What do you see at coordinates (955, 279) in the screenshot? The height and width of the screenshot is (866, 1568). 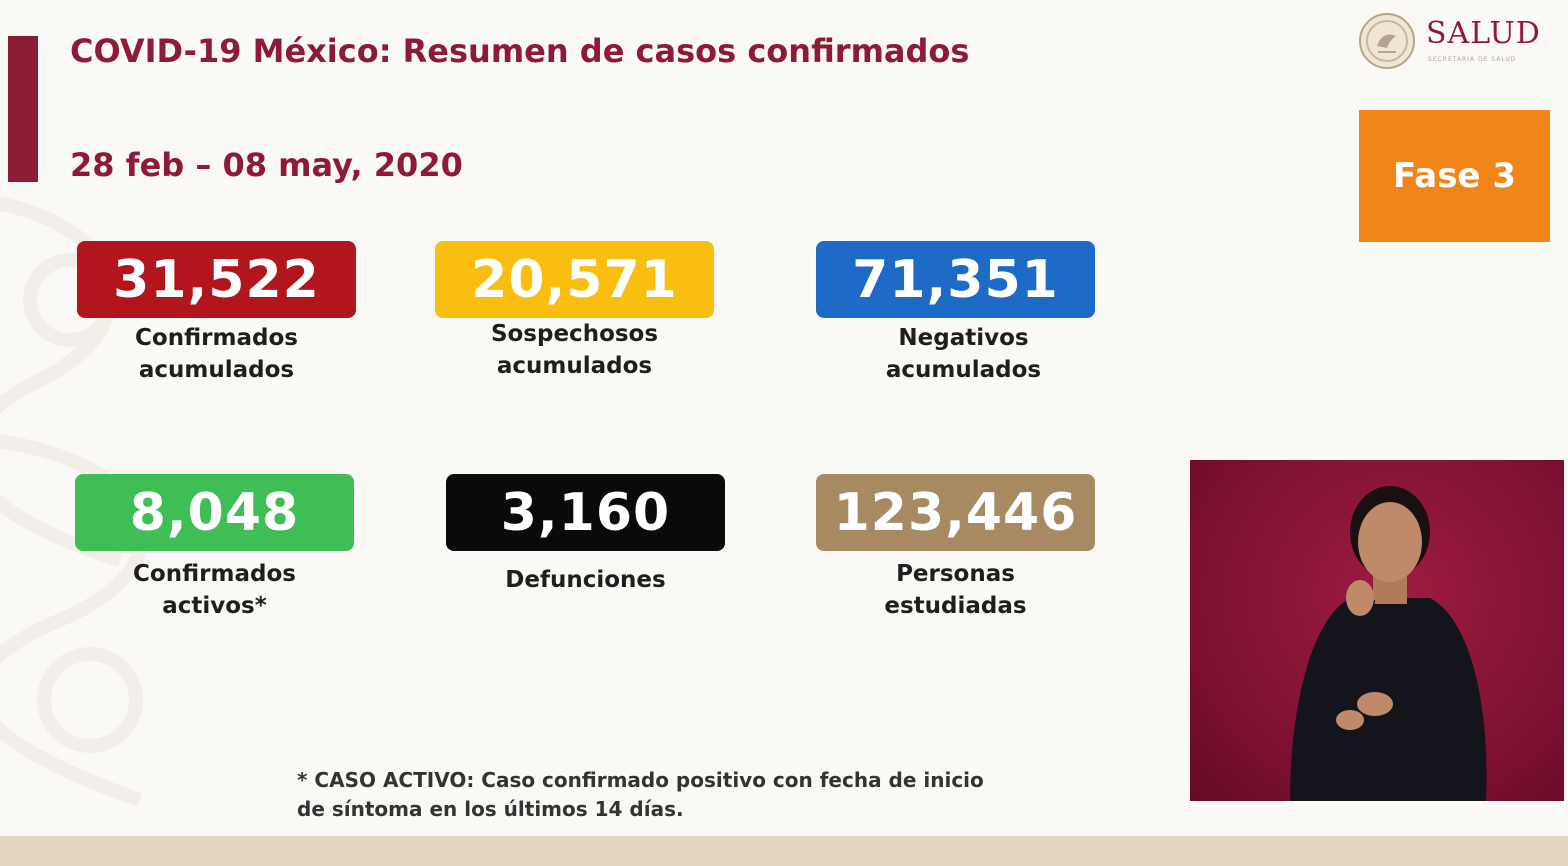 I see `negative-cumulative-value: 71,351` at bounding box center [955, 279].